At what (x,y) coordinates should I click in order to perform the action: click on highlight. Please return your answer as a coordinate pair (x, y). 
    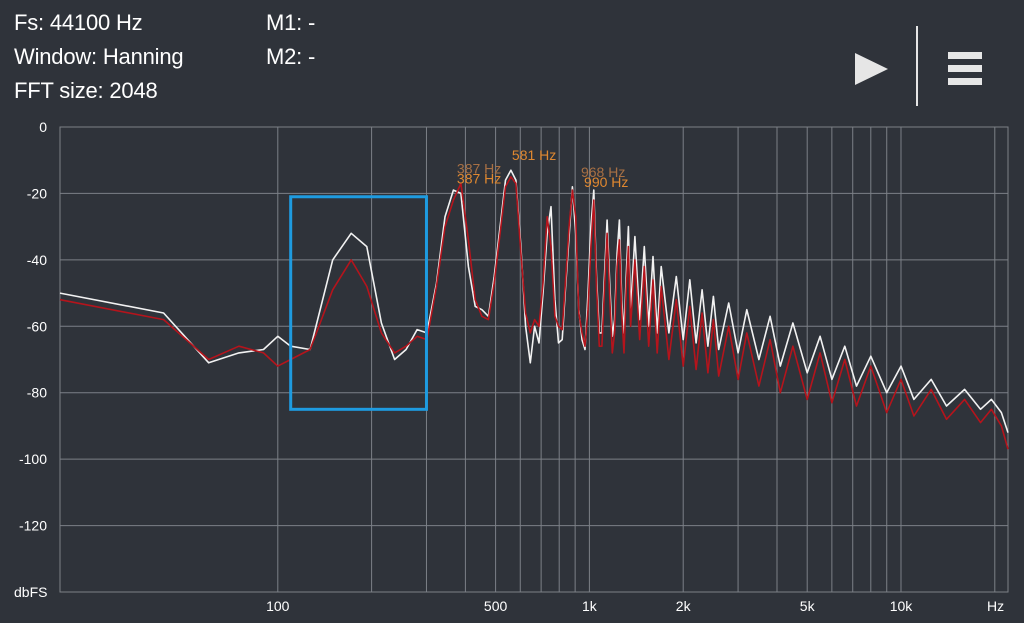
    Looking at the image, I should click on (358, 303).